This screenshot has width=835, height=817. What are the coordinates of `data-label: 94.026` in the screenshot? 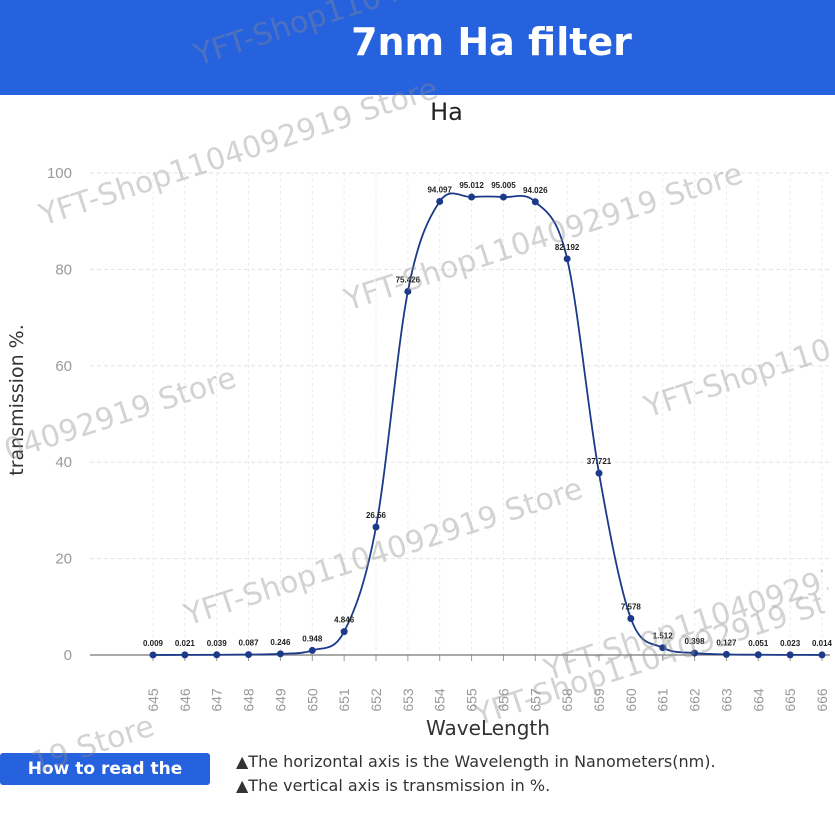 It's located at (535, 190).